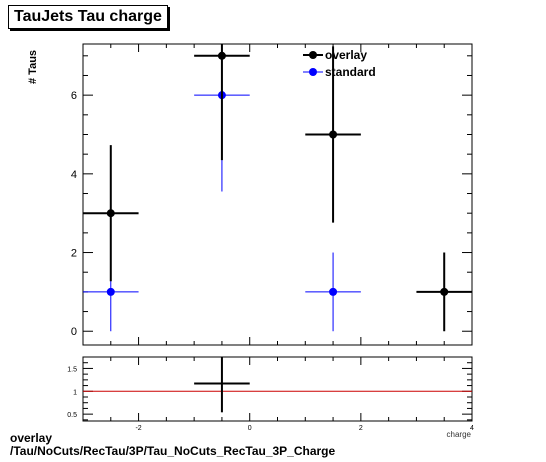  Describe the element at coordinates (350, 72) in the screenshot. I see `legend-label: standard` at that location.